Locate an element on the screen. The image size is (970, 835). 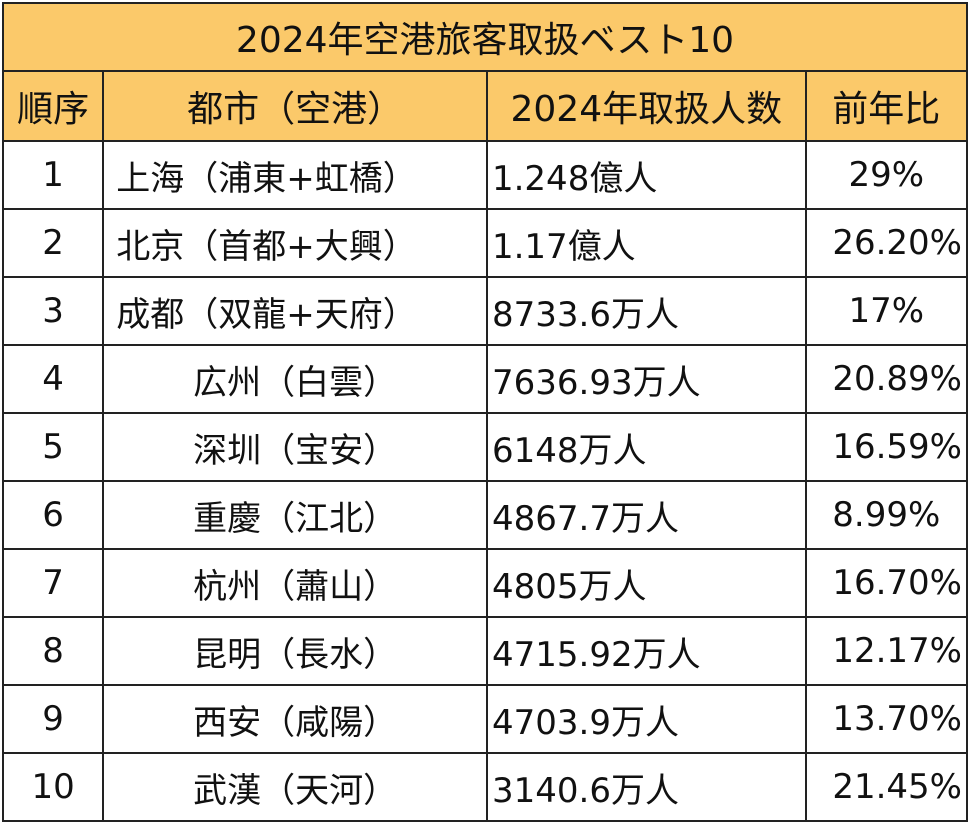
header-city: 都市（空港） is located at coordinates (295, 106).